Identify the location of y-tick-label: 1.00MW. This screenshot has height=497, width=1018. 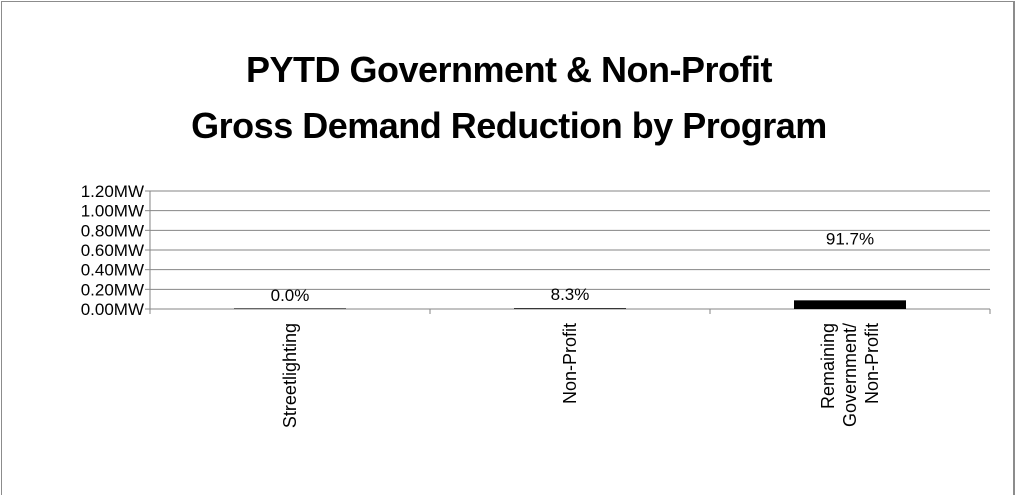
(112, 211).